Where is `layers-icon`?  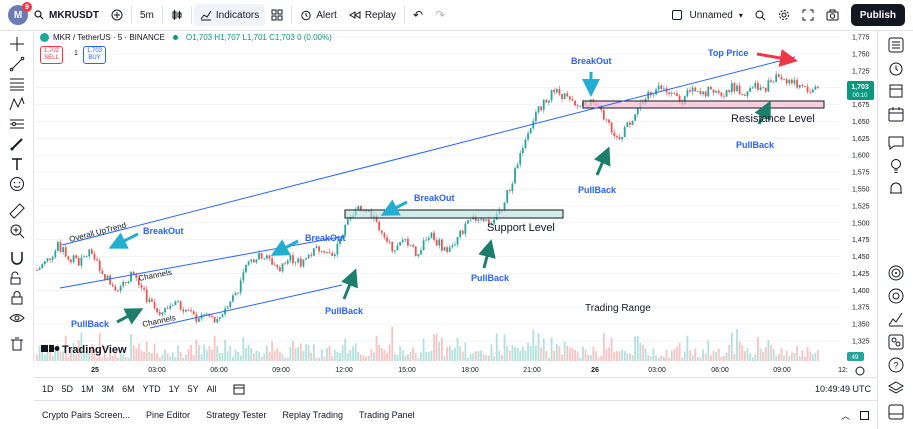 layers-icon is located at coordinates (896, 388).